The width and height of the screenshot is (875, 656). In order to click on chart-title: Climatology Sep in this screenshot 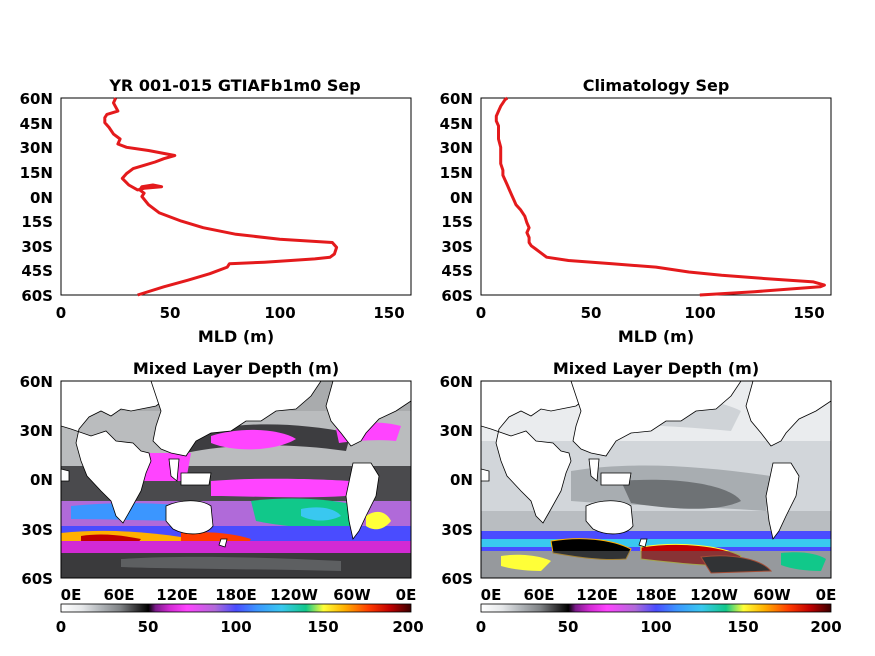, I will do `click(656, 85)`.